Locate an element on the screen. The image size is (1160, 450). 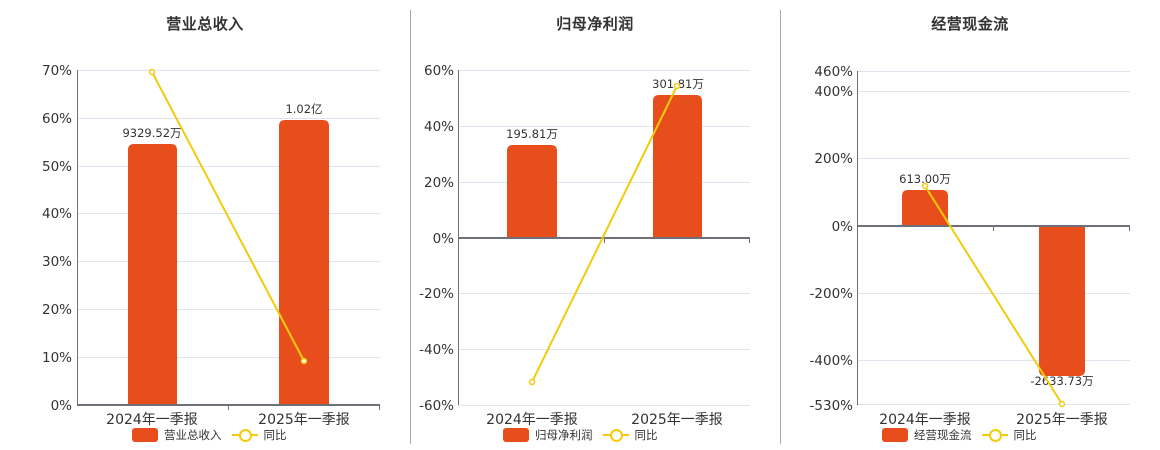
y-axis-labels: 70% 60% 50% 40% 30% 20% 10% 0% is located at coordinates (57, 238).